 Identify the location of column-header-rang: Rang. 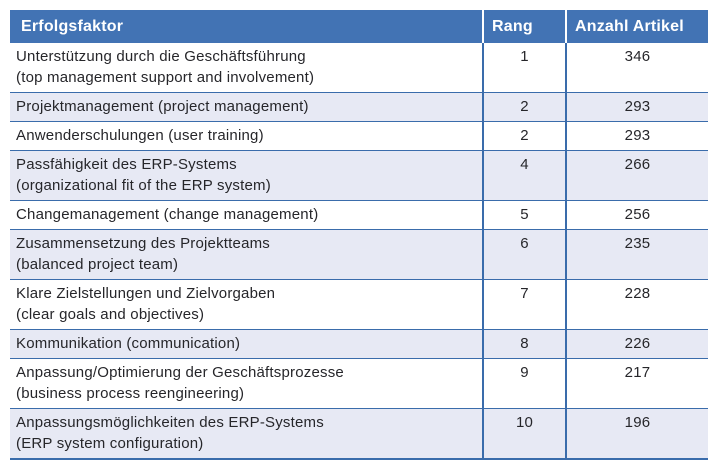
(524, 26).